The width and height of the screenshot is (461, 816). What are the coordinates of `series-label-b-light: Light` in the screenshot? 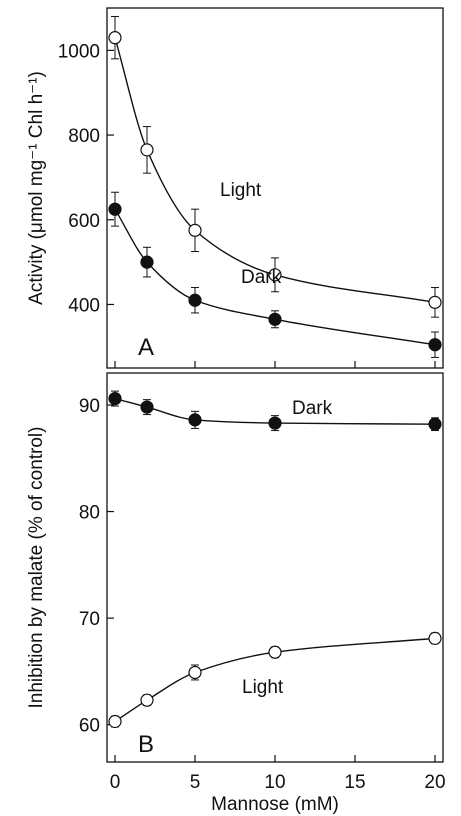 It's located at (263, 687).